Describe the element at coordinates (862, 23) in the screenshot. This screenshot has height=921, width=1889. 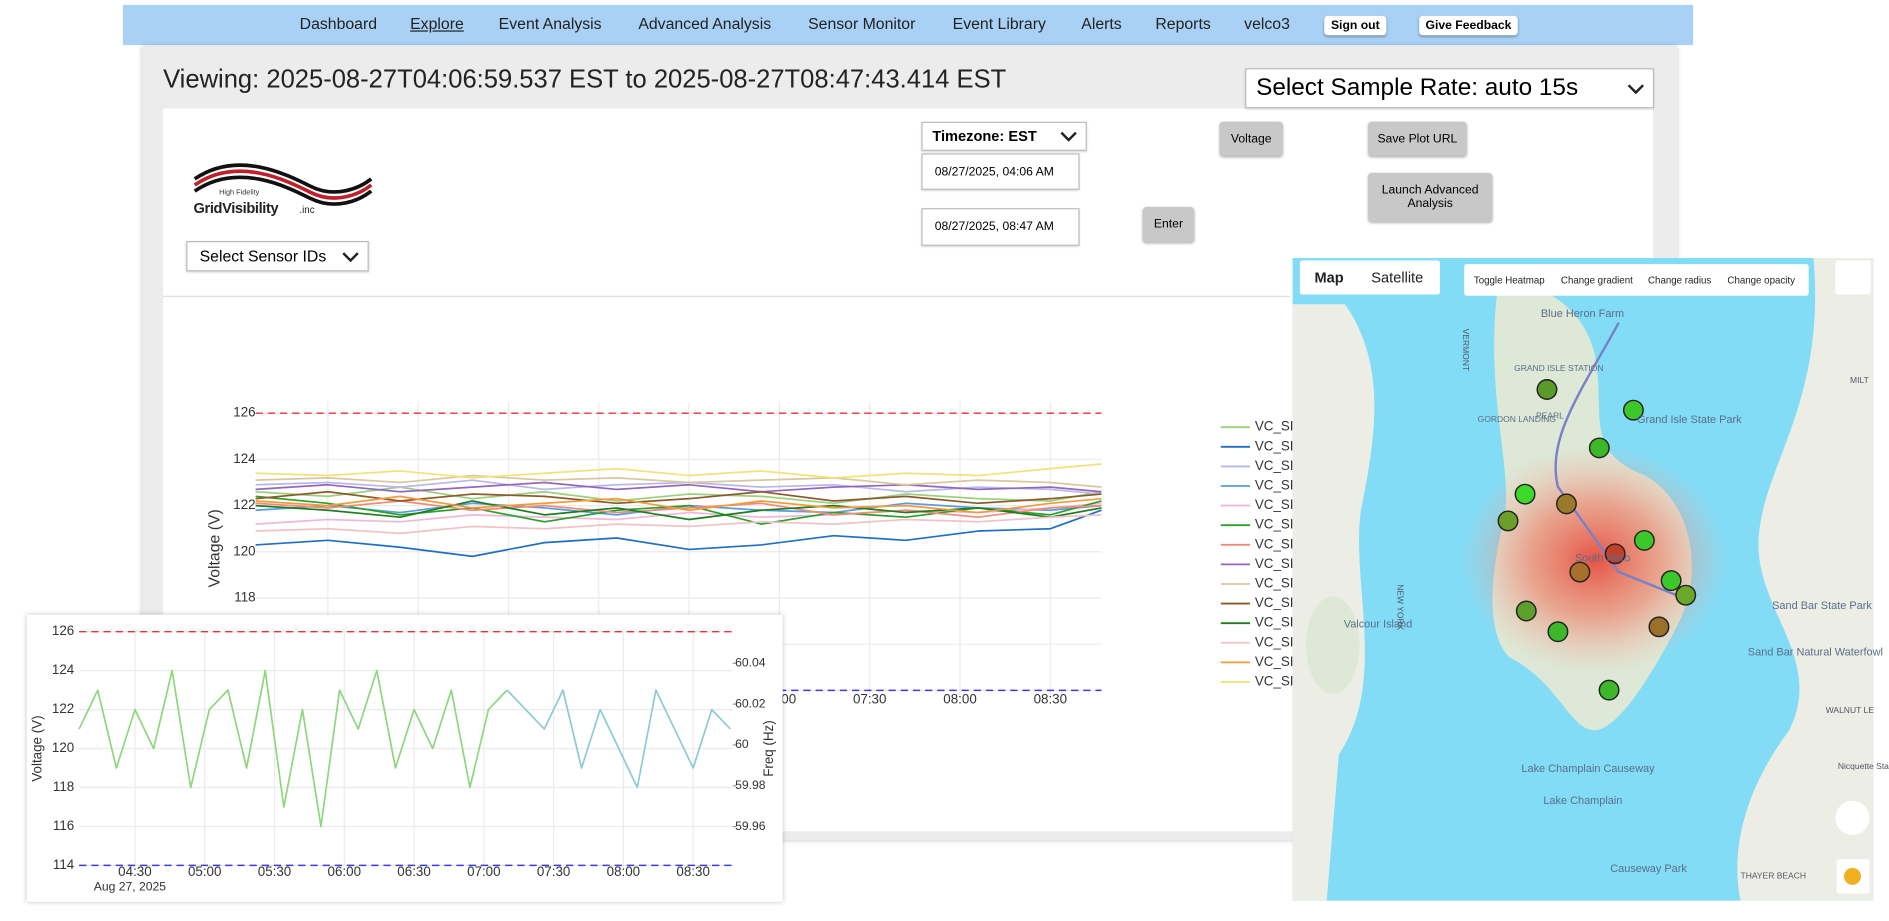
I see `nav-link: Sensor Monitor` at that location.